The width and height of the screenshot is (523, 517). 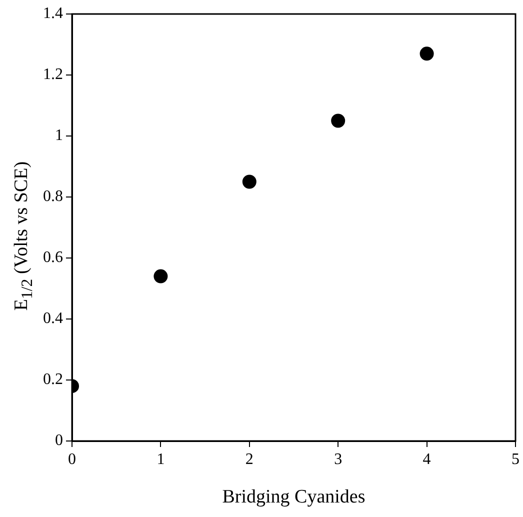 I want to click on x-tick-label: 4, so click(x=426, y=459).